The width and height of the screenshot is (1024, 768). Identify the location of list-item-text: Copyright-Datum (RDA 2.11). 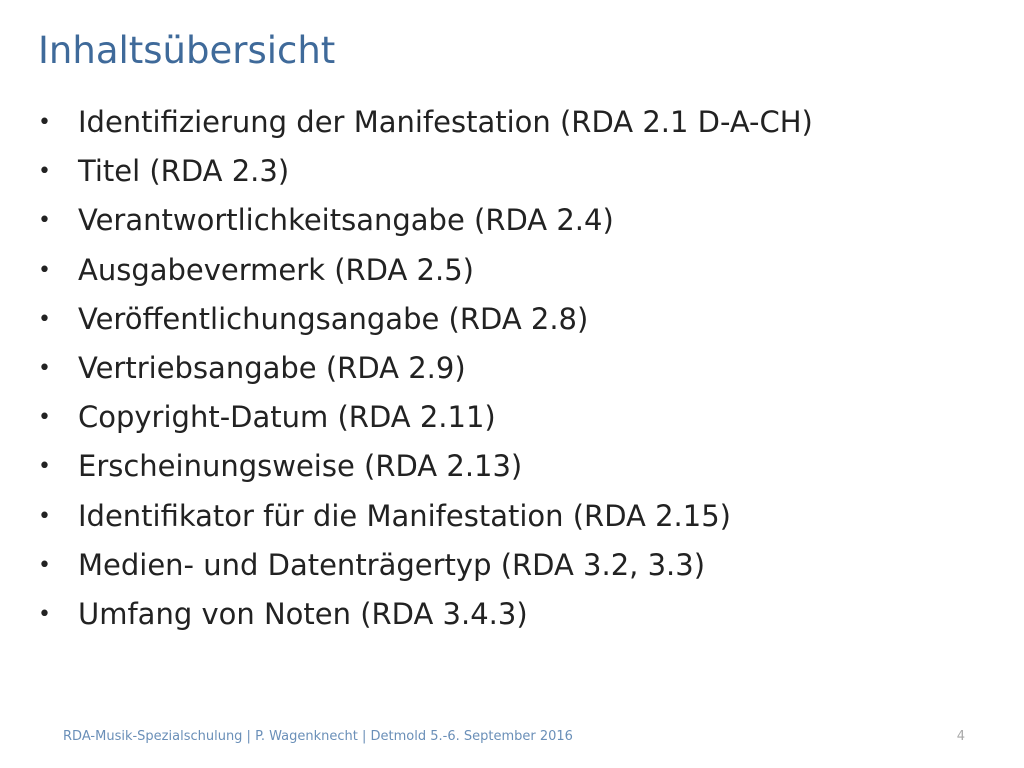
(287, 417).